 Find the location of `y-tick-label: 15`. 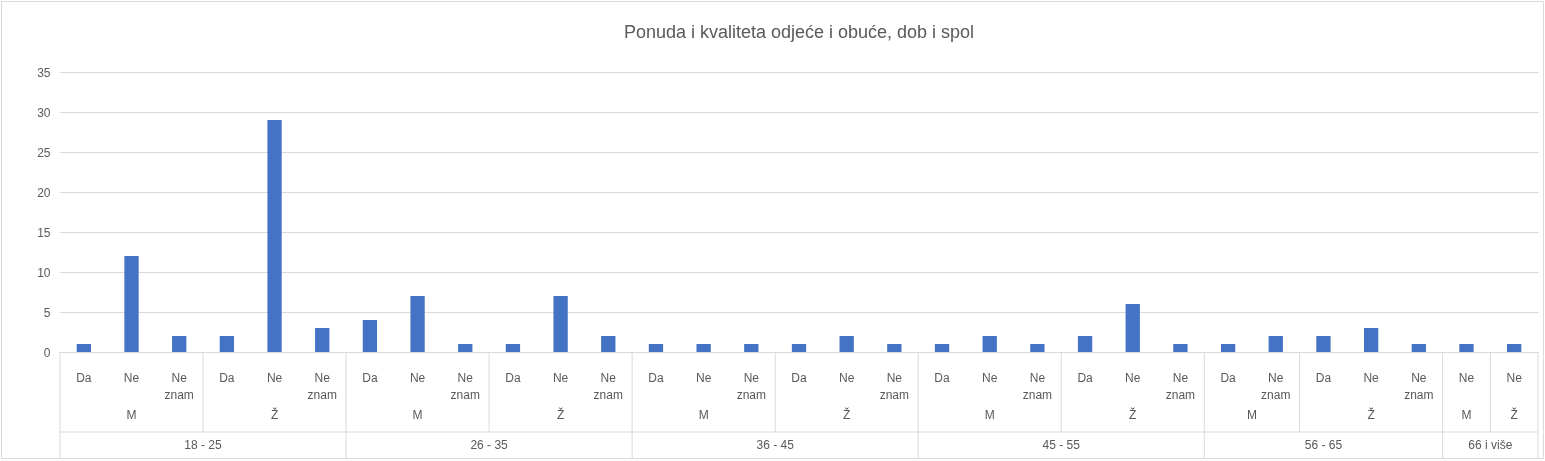

y-tick-label: 15 is located at coordinates (44, 232).